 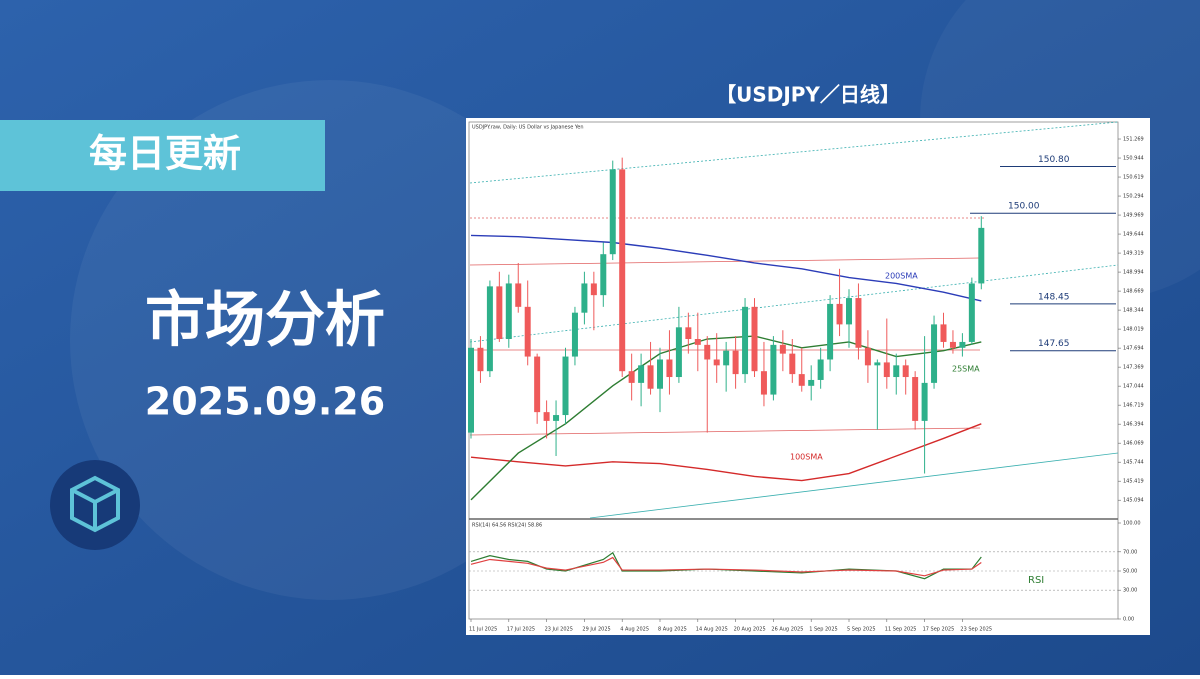 I want to click on x-tick-label: 23 Jul 2025, so click(x=559, y=630).